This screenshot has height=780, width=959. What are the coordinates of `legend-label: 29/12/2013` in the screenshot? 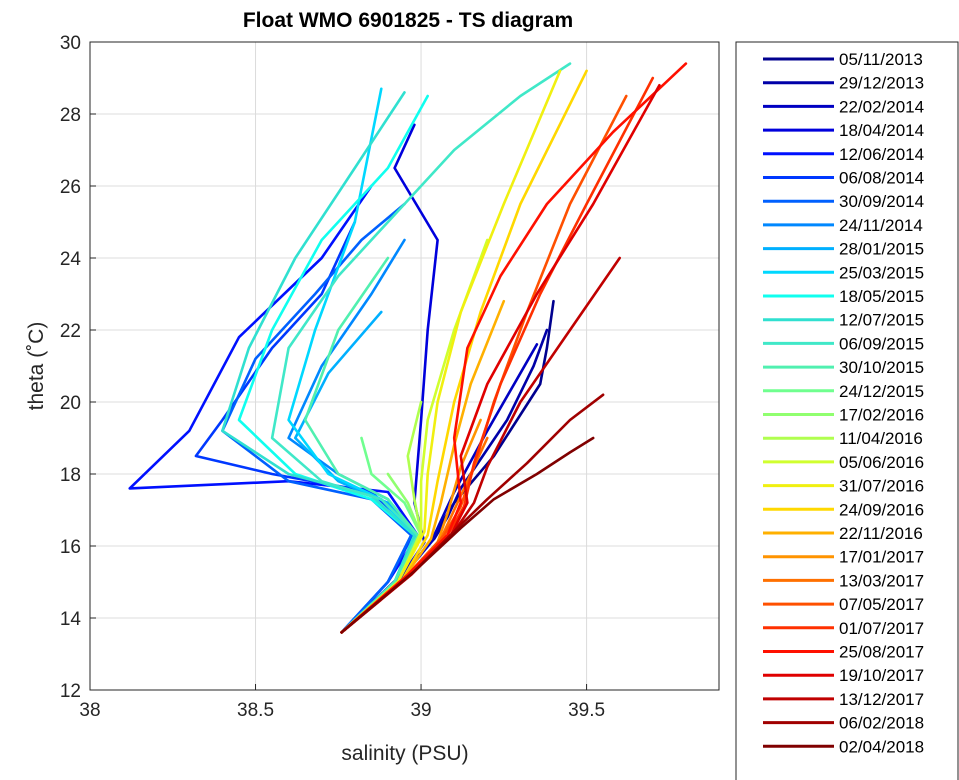 It's located at (881, 83).